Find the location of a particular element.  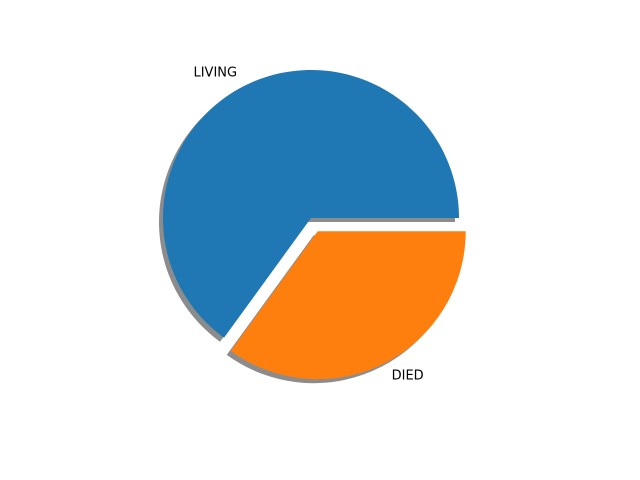

pie-label-died: DIED is located at coordinates (408, 376).